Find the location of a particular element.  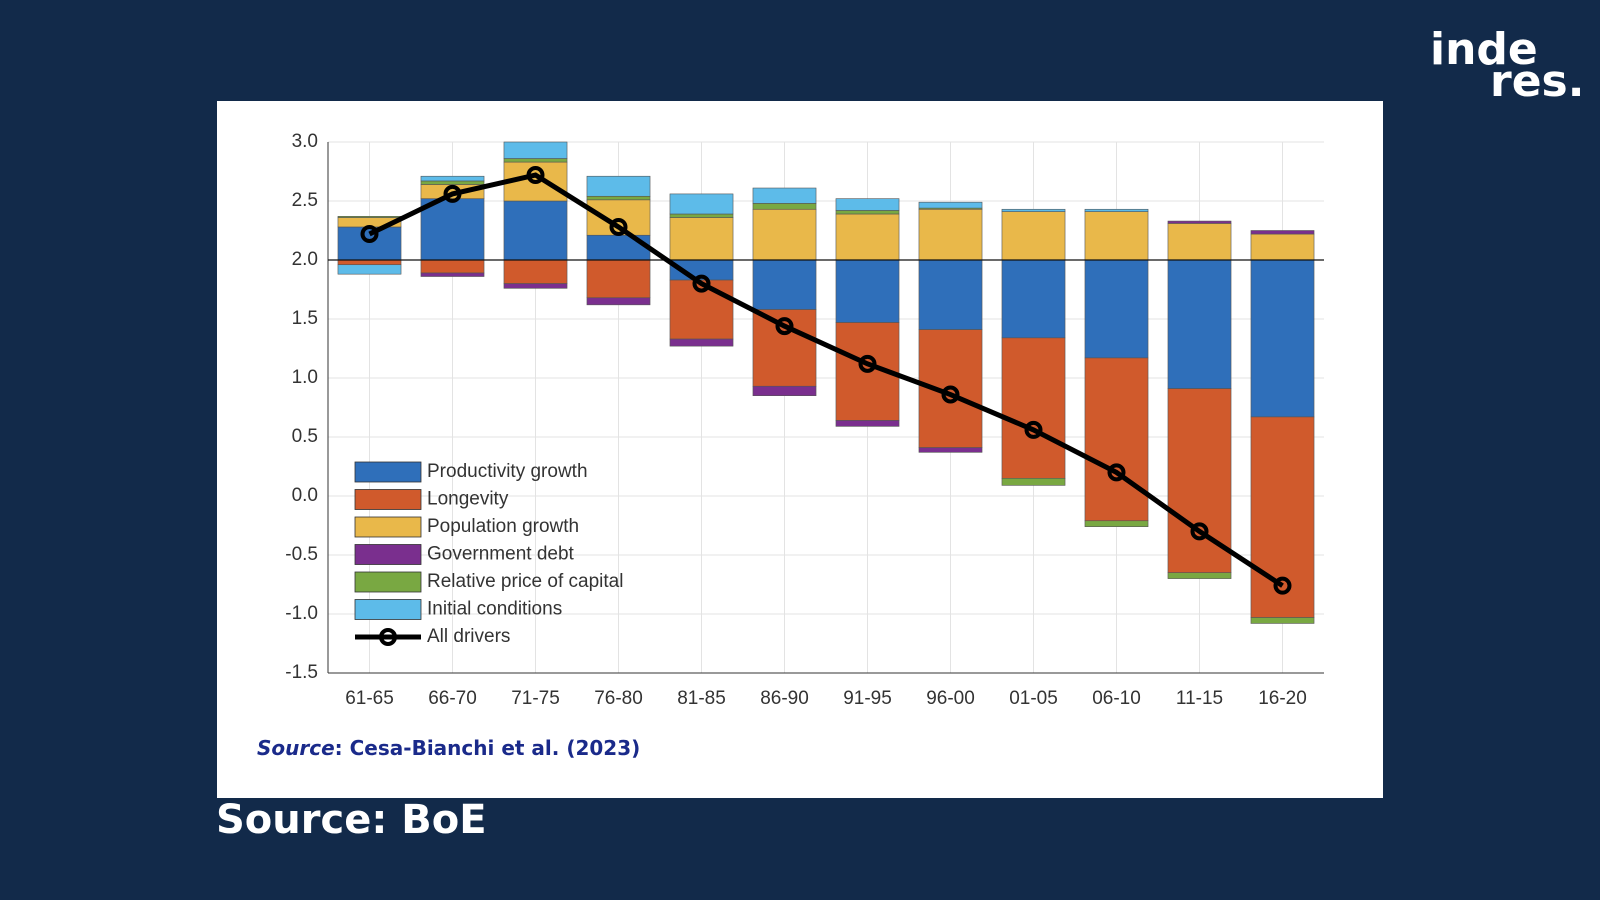

legend-label: Productivity growth is located at coordinates (507, 471).